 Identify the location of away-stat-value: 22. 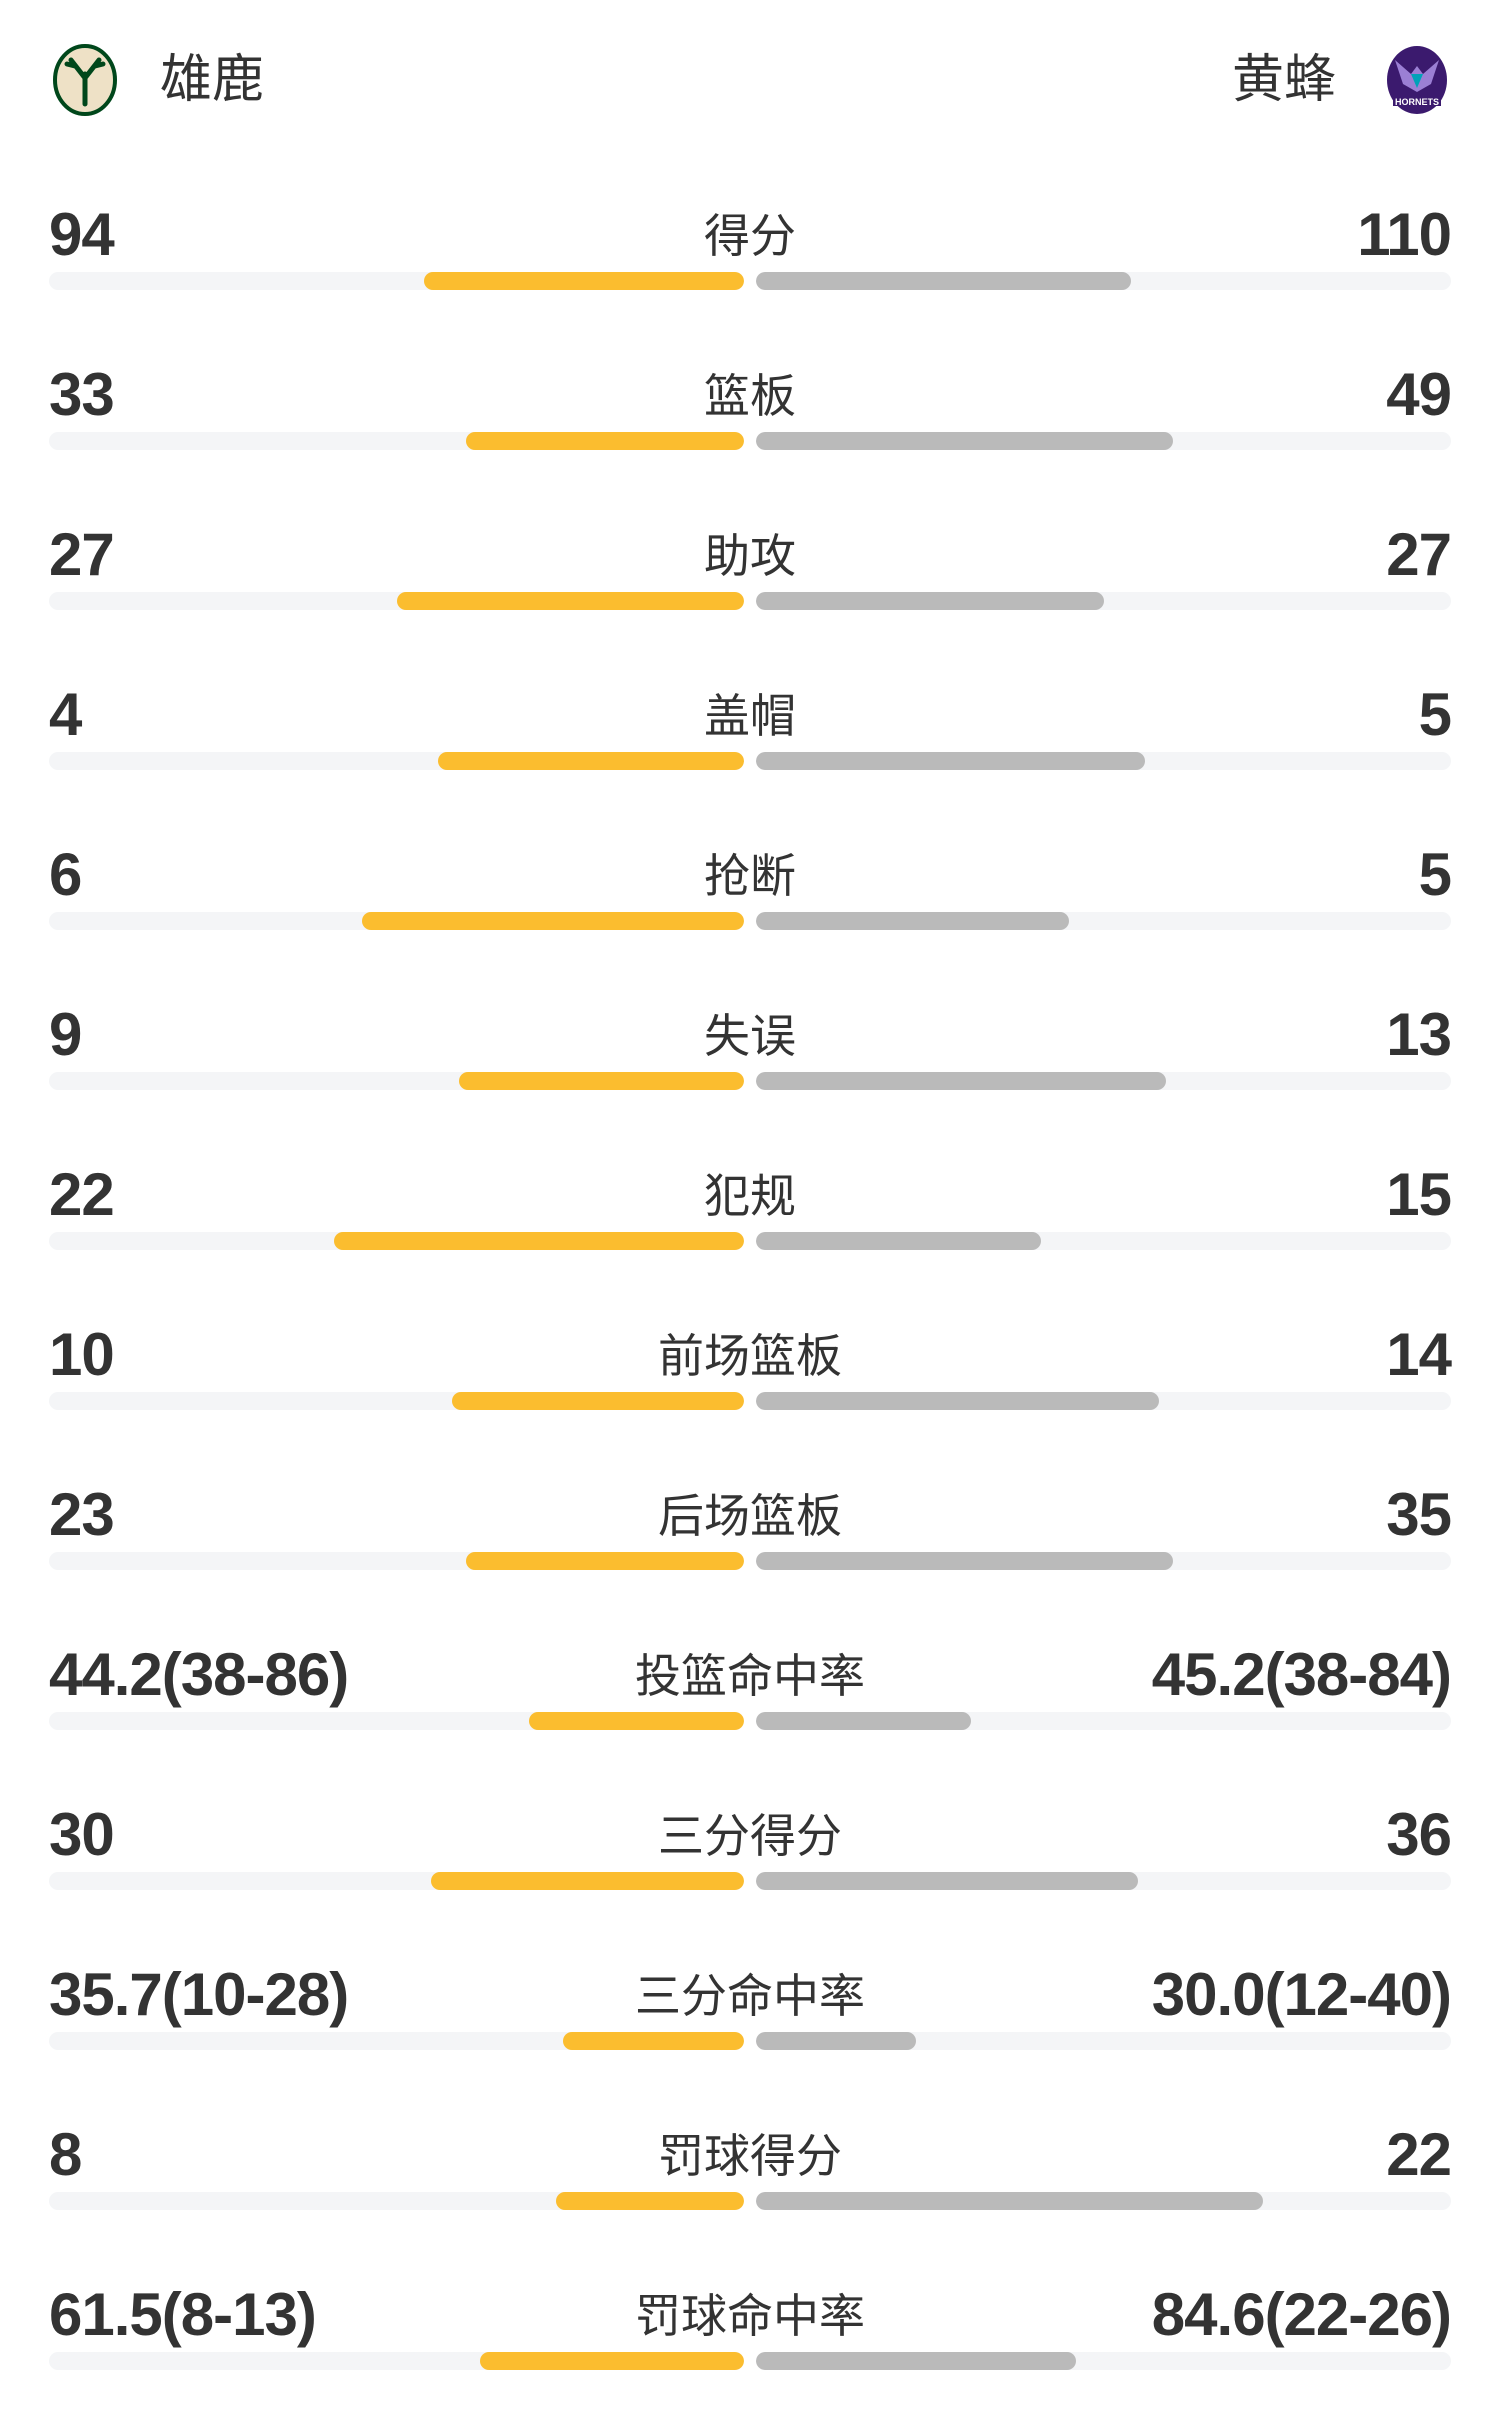
(1419, 2154).